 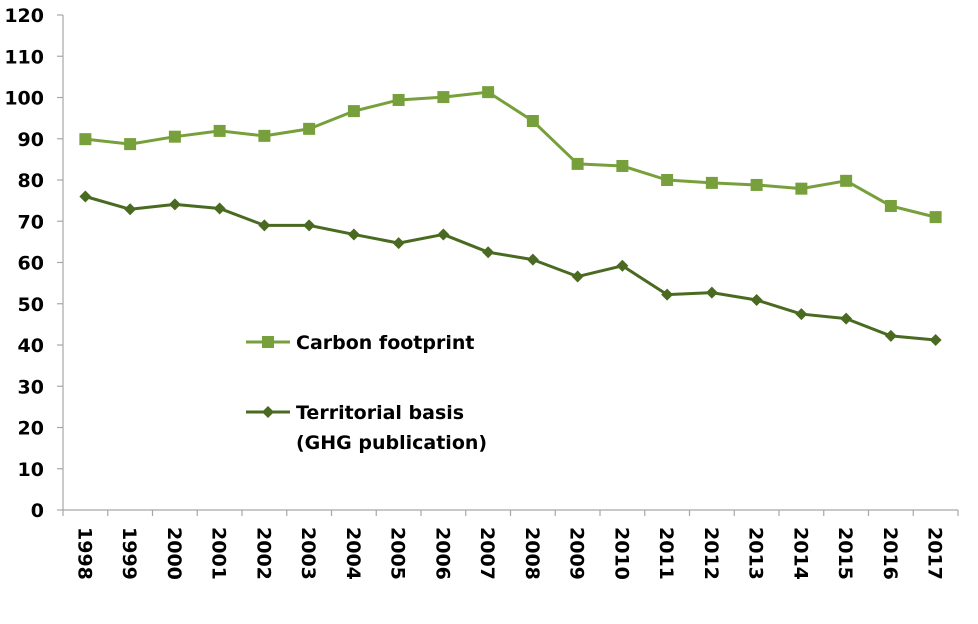 What do you see at coordinates (756, 553) in the screenshot?
I see `x-tick-label: 2013` at bounding box center [756, 553].